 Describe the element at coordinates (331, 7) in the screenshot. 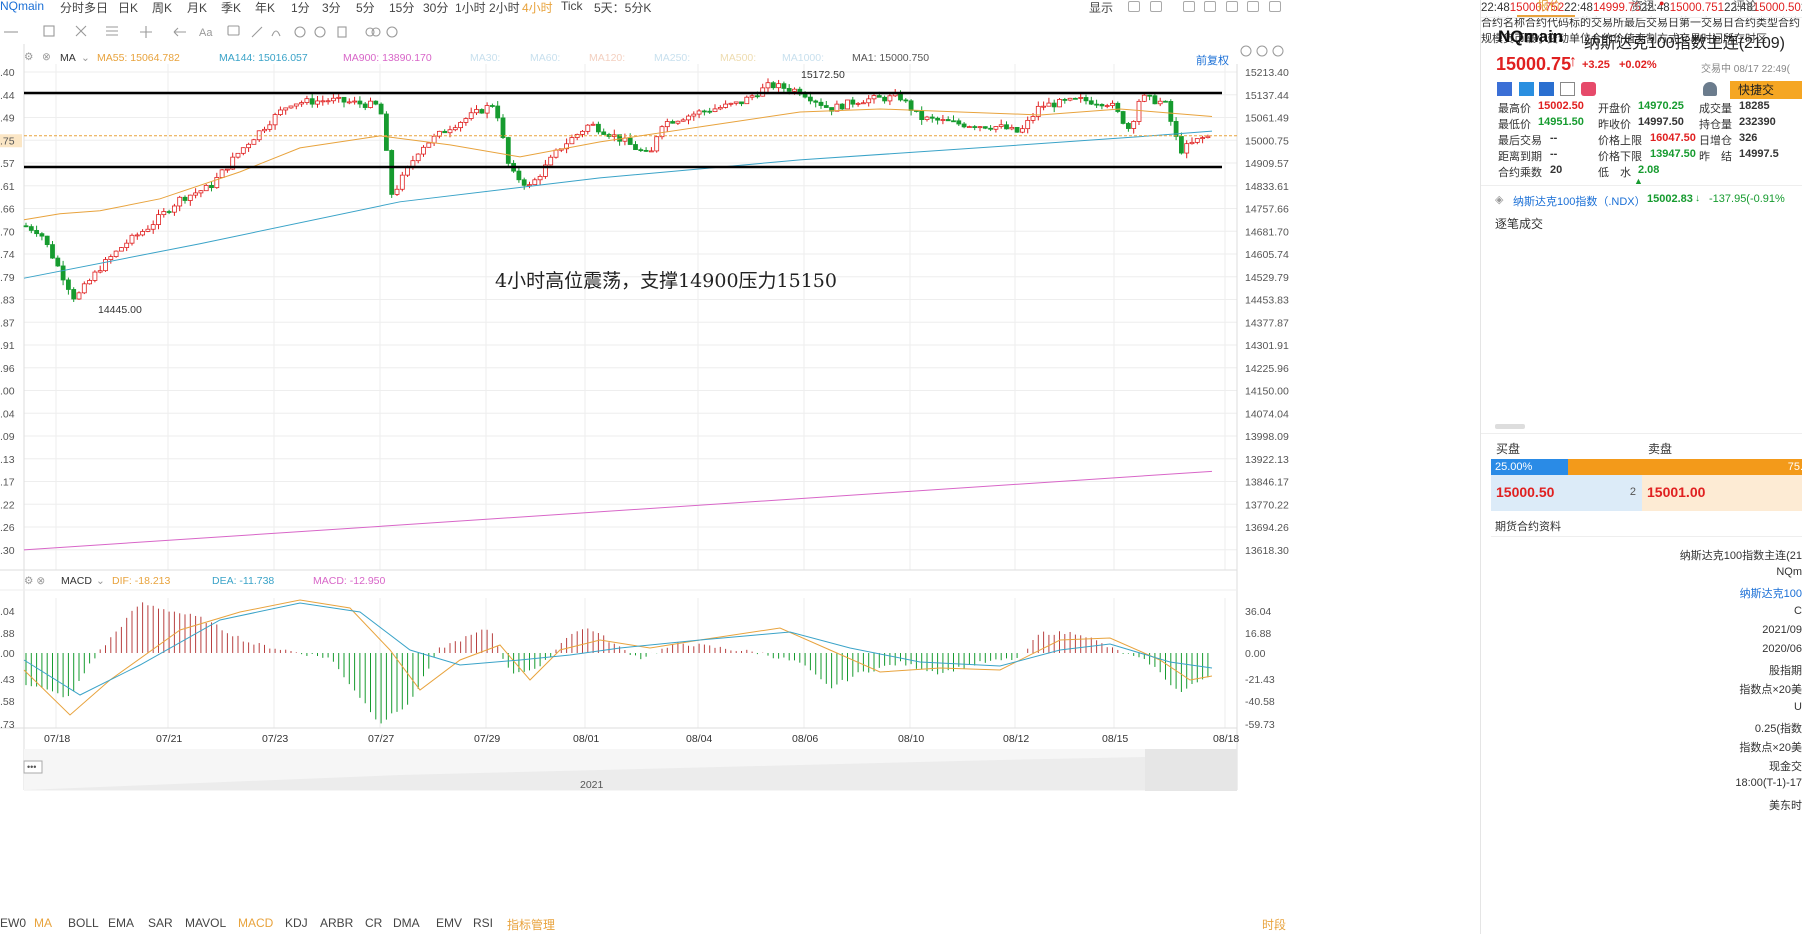

I see `tab-period: 3分` at that location.